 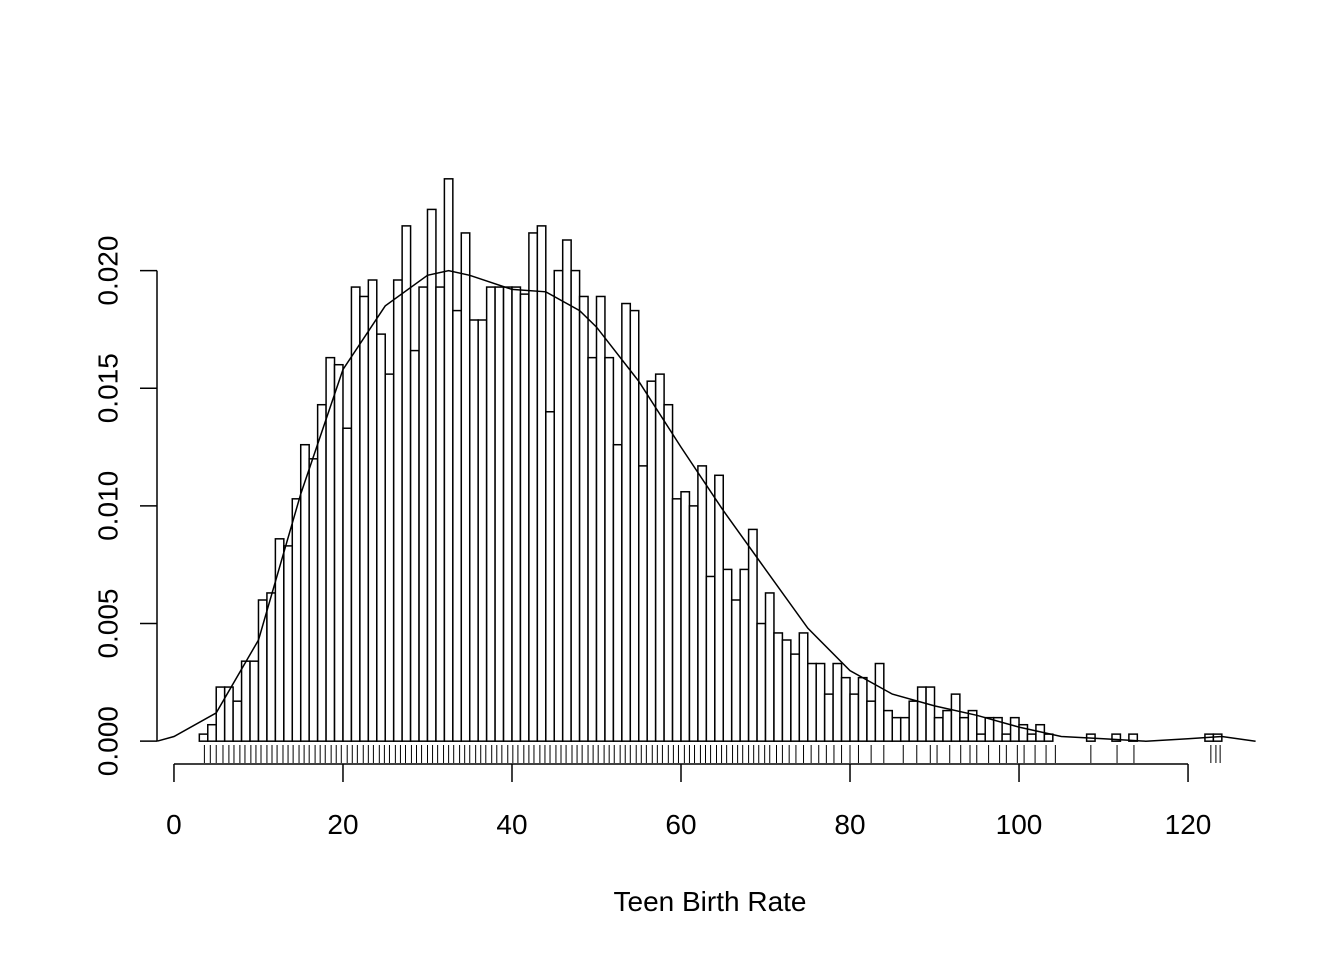 What do you see at coordinates (107, 623) in the screenshot?
I see `y-tick-label: 0.005` at bounding box center [107, 623].